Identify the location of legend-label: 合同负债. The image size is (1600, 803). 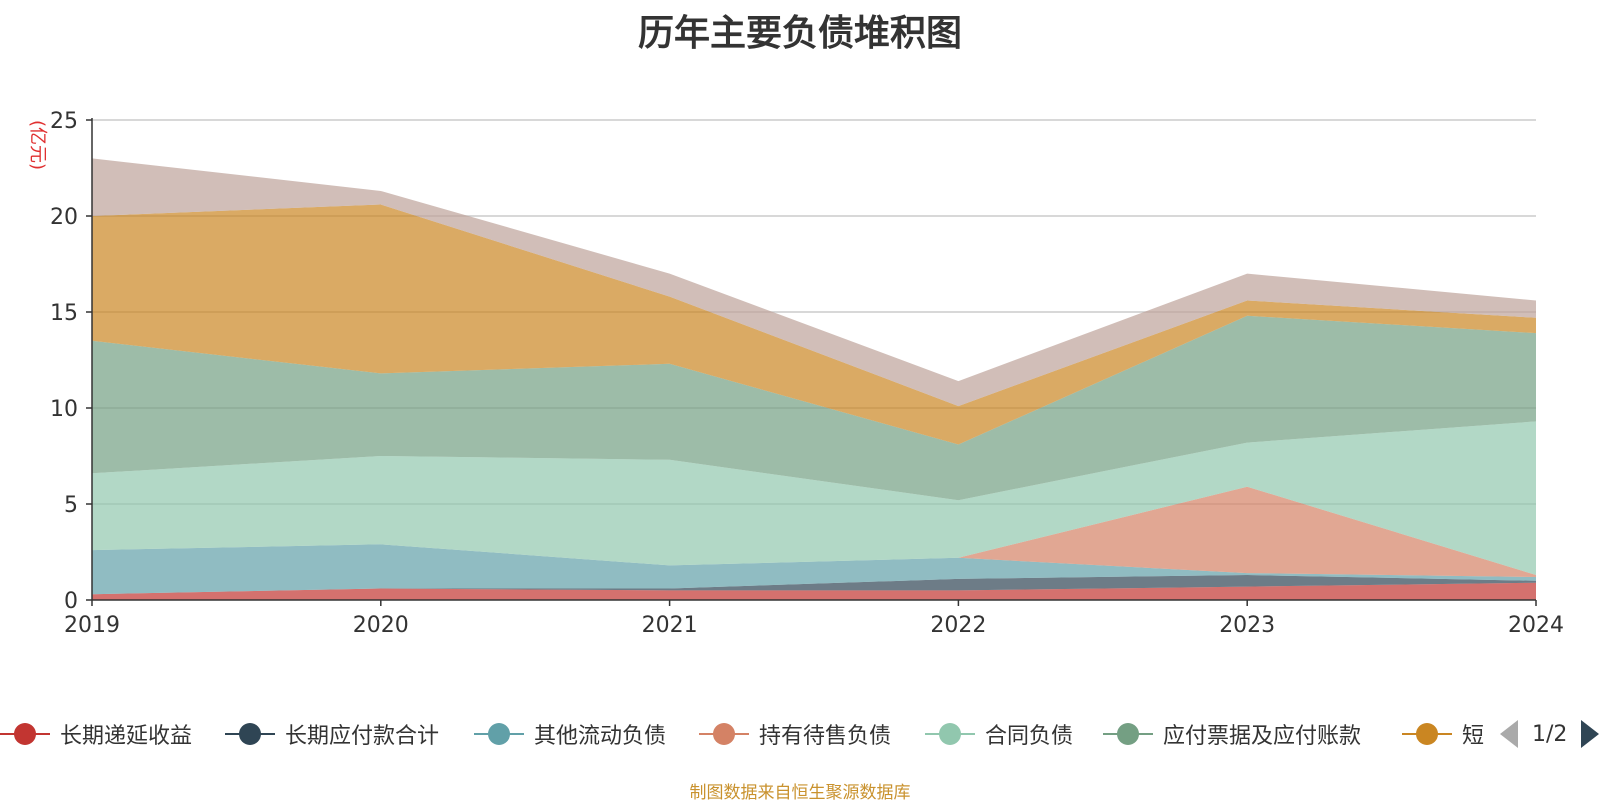
(1029, 736).